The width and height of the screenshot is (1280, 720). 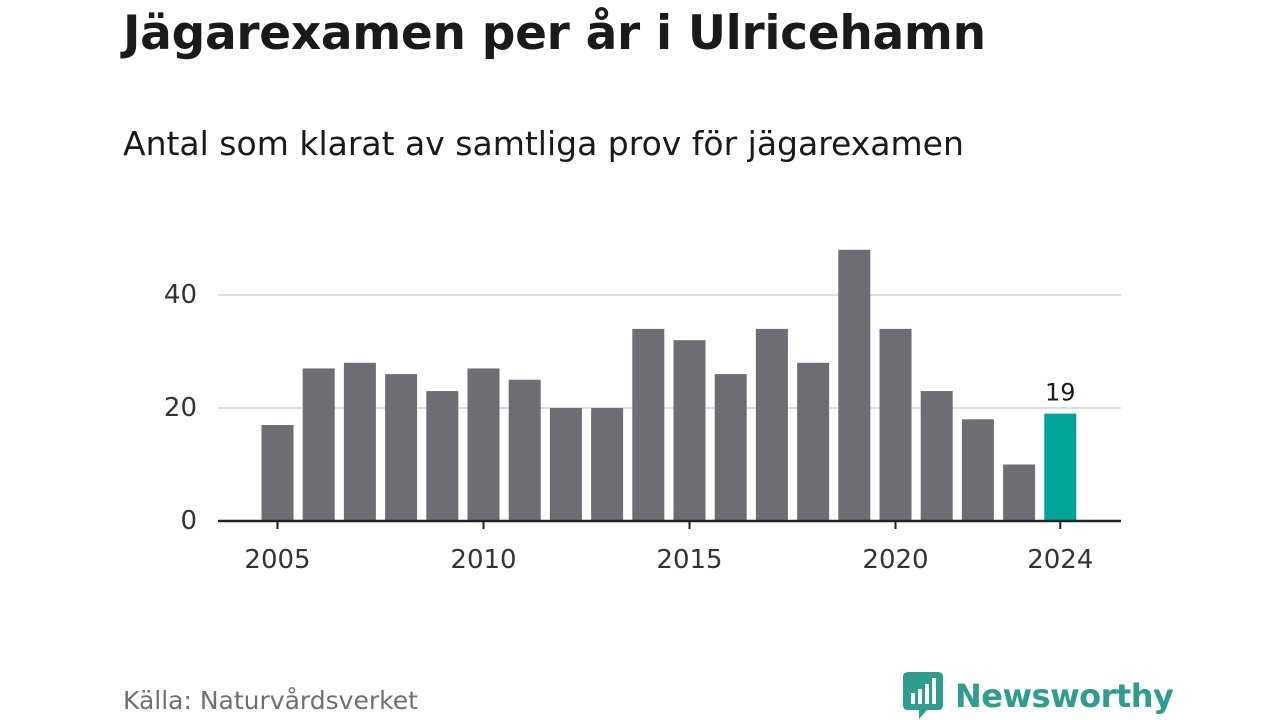 I want to click on bar-2005, so click(x=277, y=472).